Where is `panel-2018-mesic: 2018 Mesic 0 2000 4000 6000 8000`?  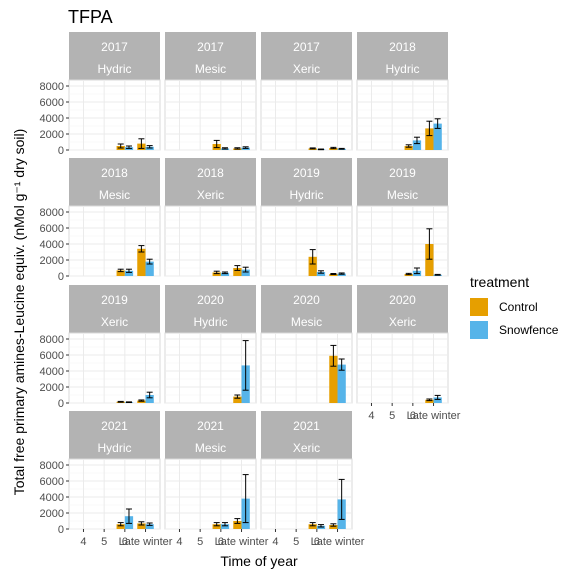 panel-2018-mesic: 2018 Mesic 0 2000 4000 6000 8000 is located at coordinates (100, 220).